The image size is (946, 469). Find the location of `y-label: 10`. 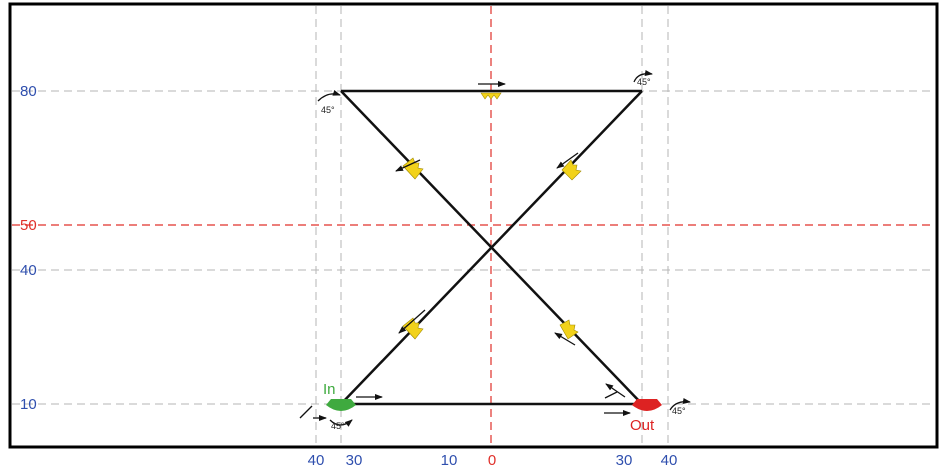

y-label: 10 is located at coordinates (28, 404).